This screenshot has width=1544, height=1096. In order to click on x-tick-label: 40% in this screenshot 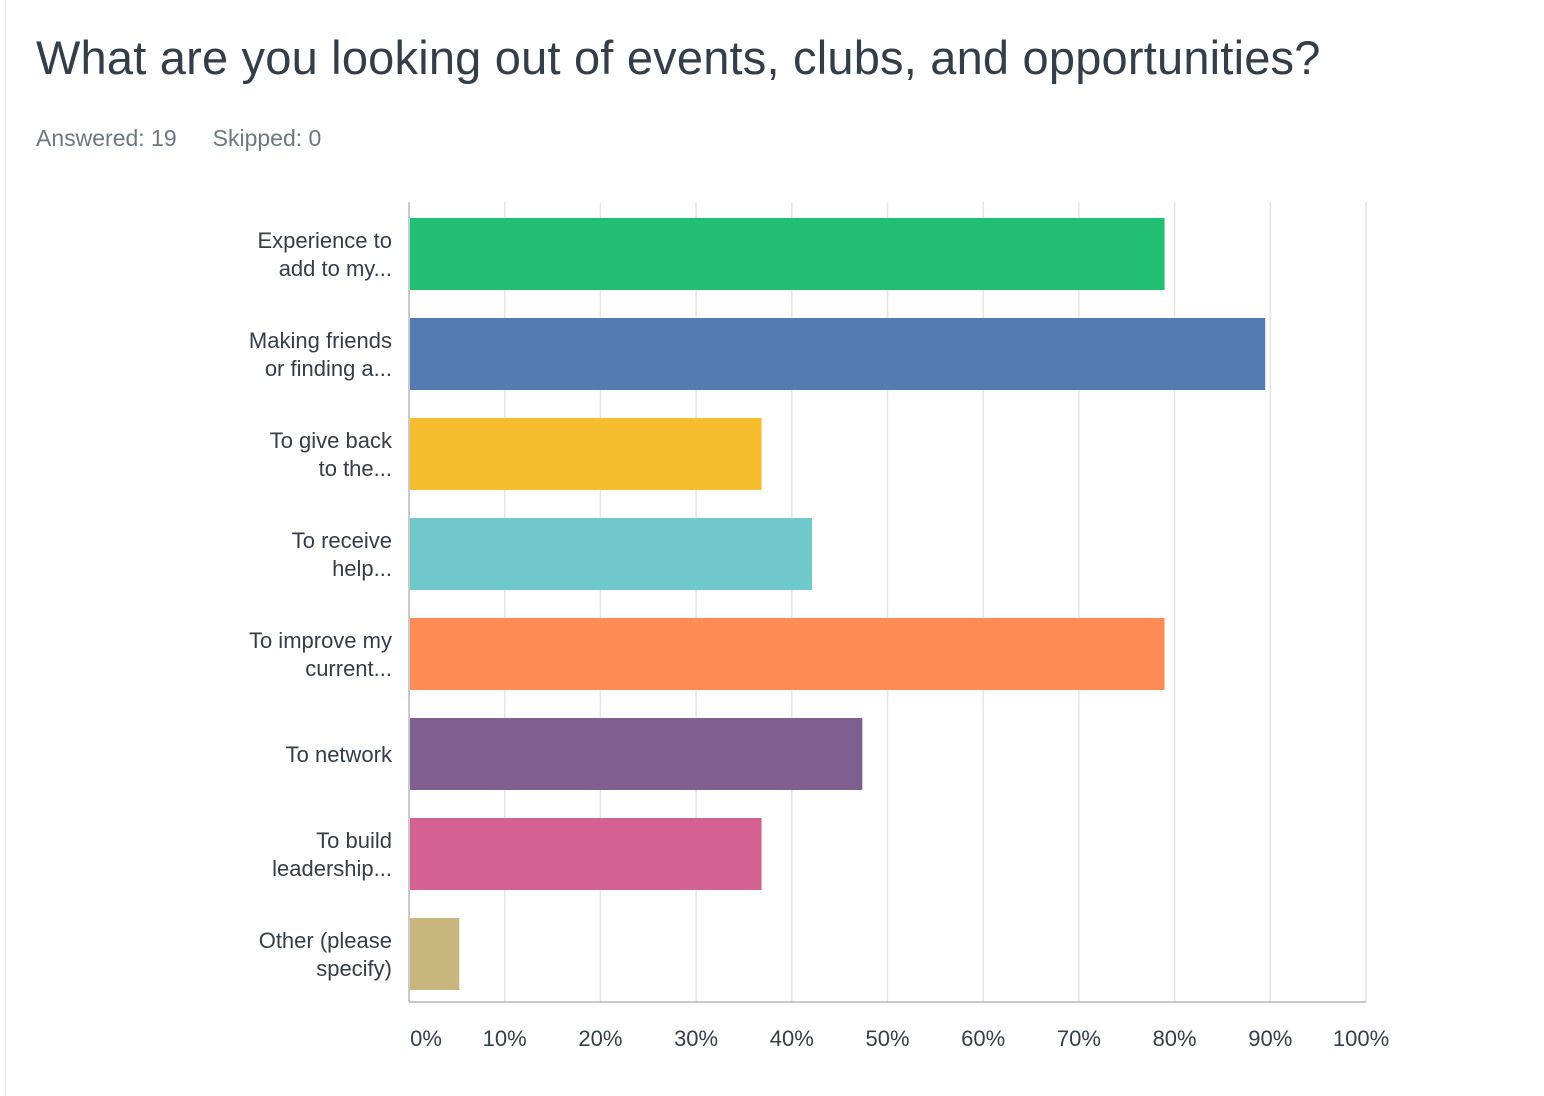, I will do `click(792, 1038)`.